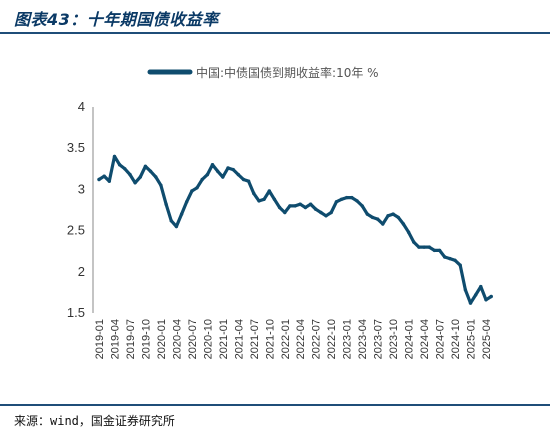 This screenshot has width=550, height=436. What do you see at coordinates (81, 188) in the screenshot?
I see `y-tick-label: 3` at bounding box center [81, 188].